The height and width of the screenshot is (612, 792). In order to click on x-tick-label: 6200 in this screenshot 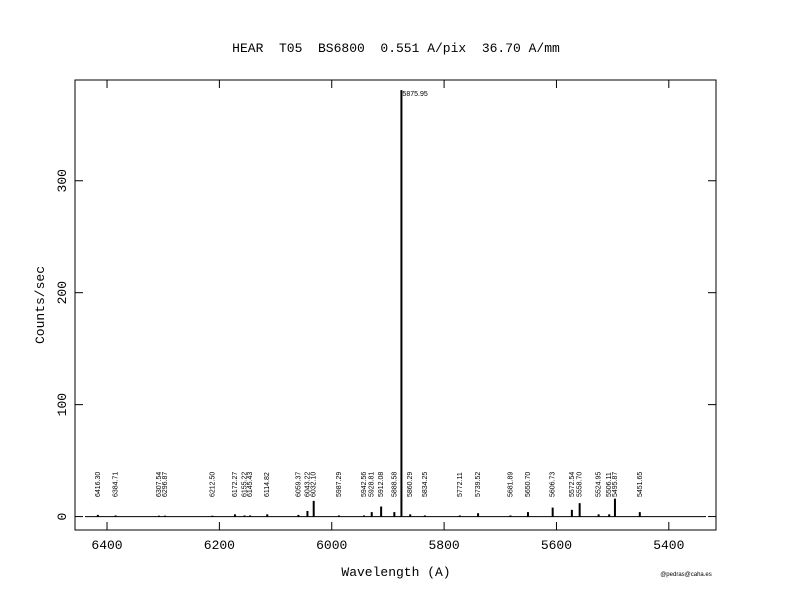, I will do `click(219, 545)`.